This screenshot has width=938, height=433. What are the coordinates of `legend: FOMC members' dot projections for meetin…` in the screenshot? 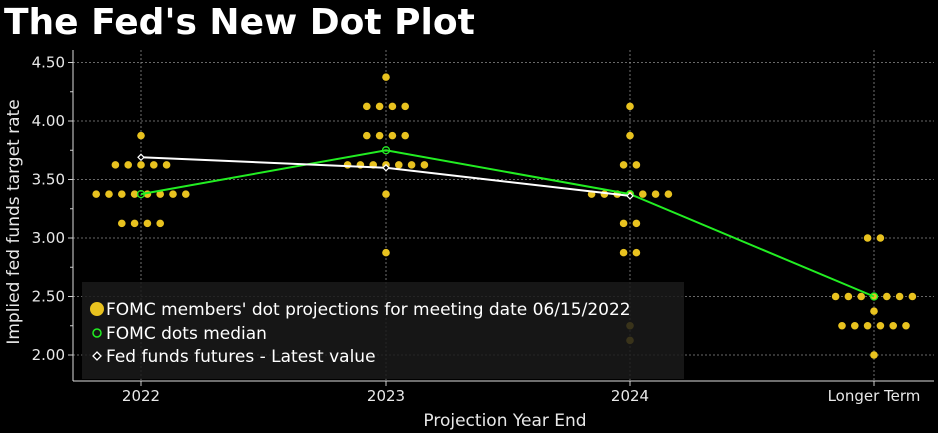 It's located at (383, 330).